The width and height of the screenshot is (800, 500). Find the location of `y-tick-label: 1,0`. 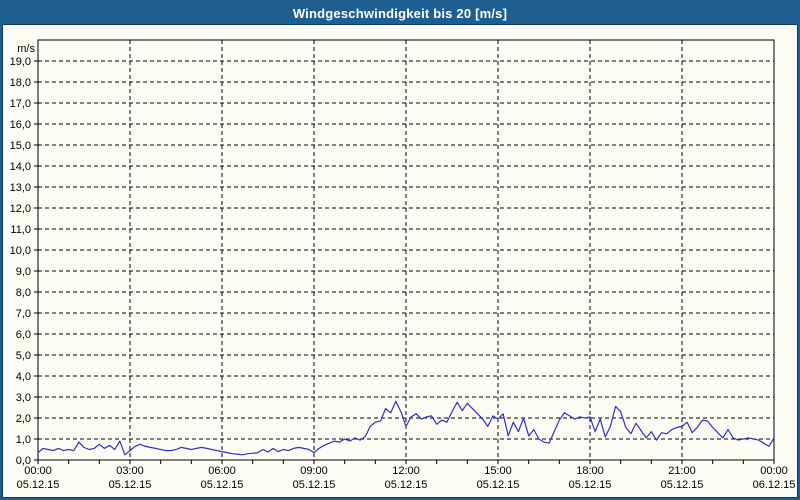

y-tick-label: 1,0 is located at coordinates (23, 440).